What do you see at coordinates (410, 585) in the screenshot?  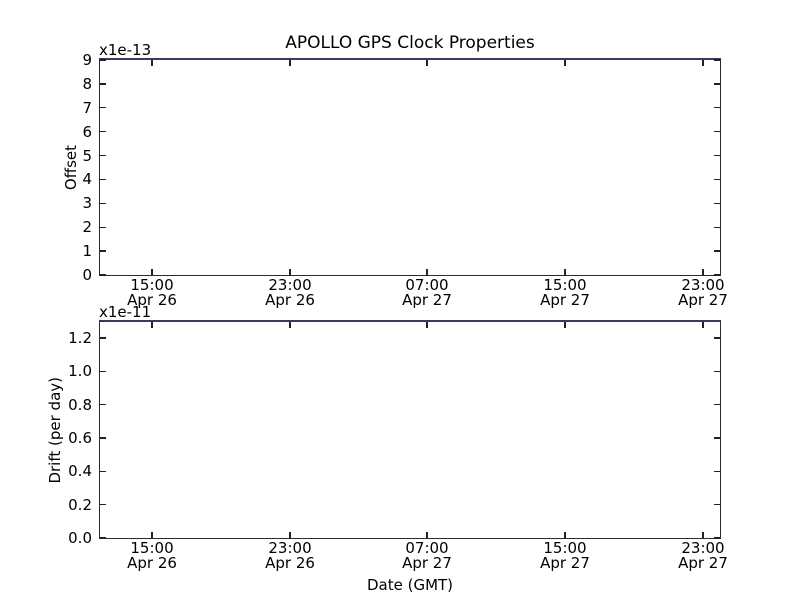 I see `x-axis-label: Date (GMT)` at bounding box center [410, 585].